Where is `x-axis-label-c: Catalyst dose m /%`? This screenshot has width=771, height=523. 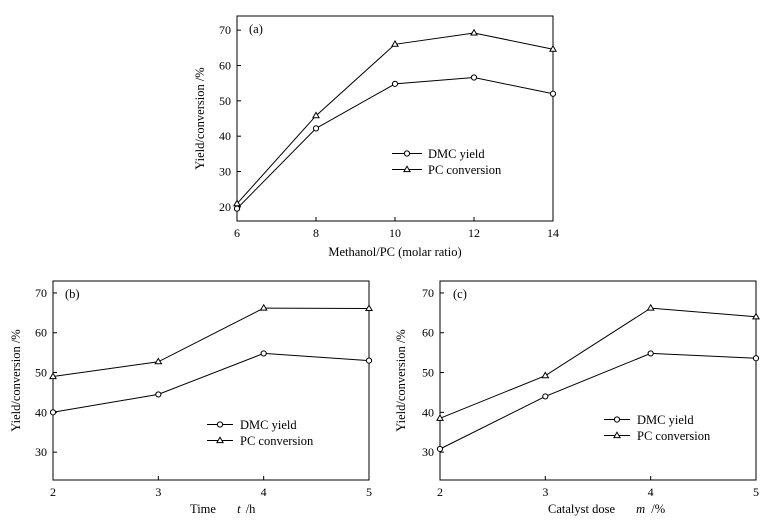
x-axis-label-c: Catalyst dose m /% is located at coordinates (606, 509).